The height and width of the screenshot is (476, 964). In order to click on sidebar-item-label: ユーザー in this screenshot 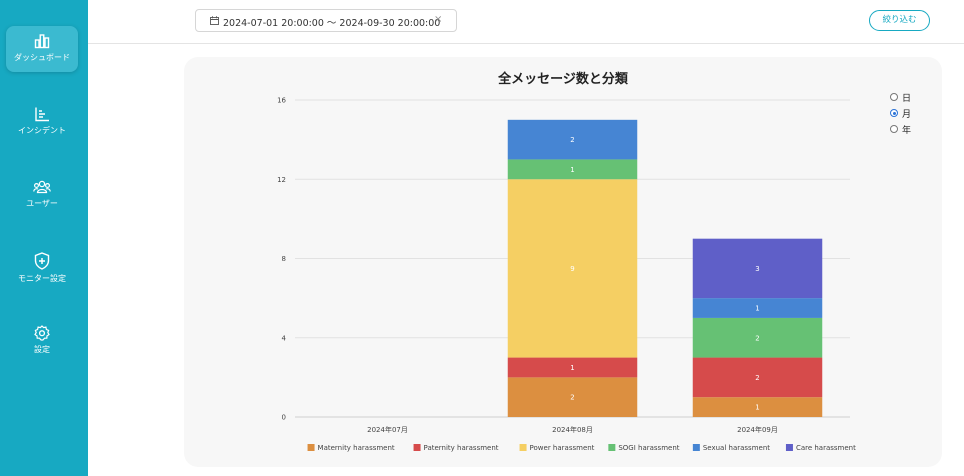, I will do `click(42, 203)`.